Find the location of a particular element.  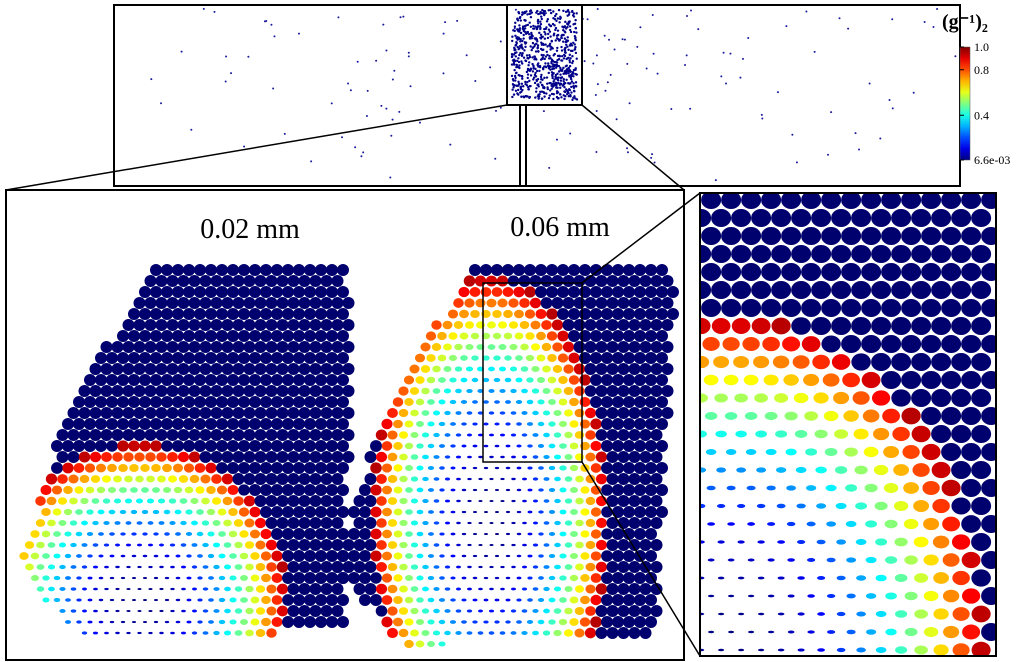

connector is located at coordinates (256, 147).